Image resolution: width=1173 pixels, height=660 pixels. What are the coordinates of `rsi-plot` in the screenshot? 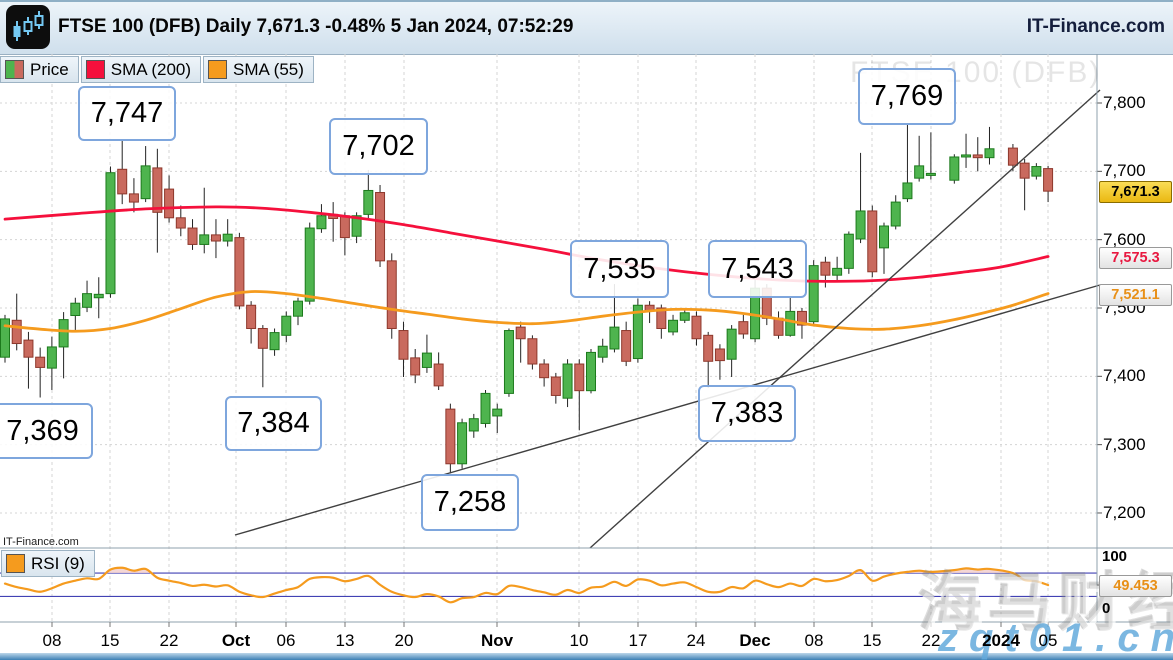 It's located at (548, 585).